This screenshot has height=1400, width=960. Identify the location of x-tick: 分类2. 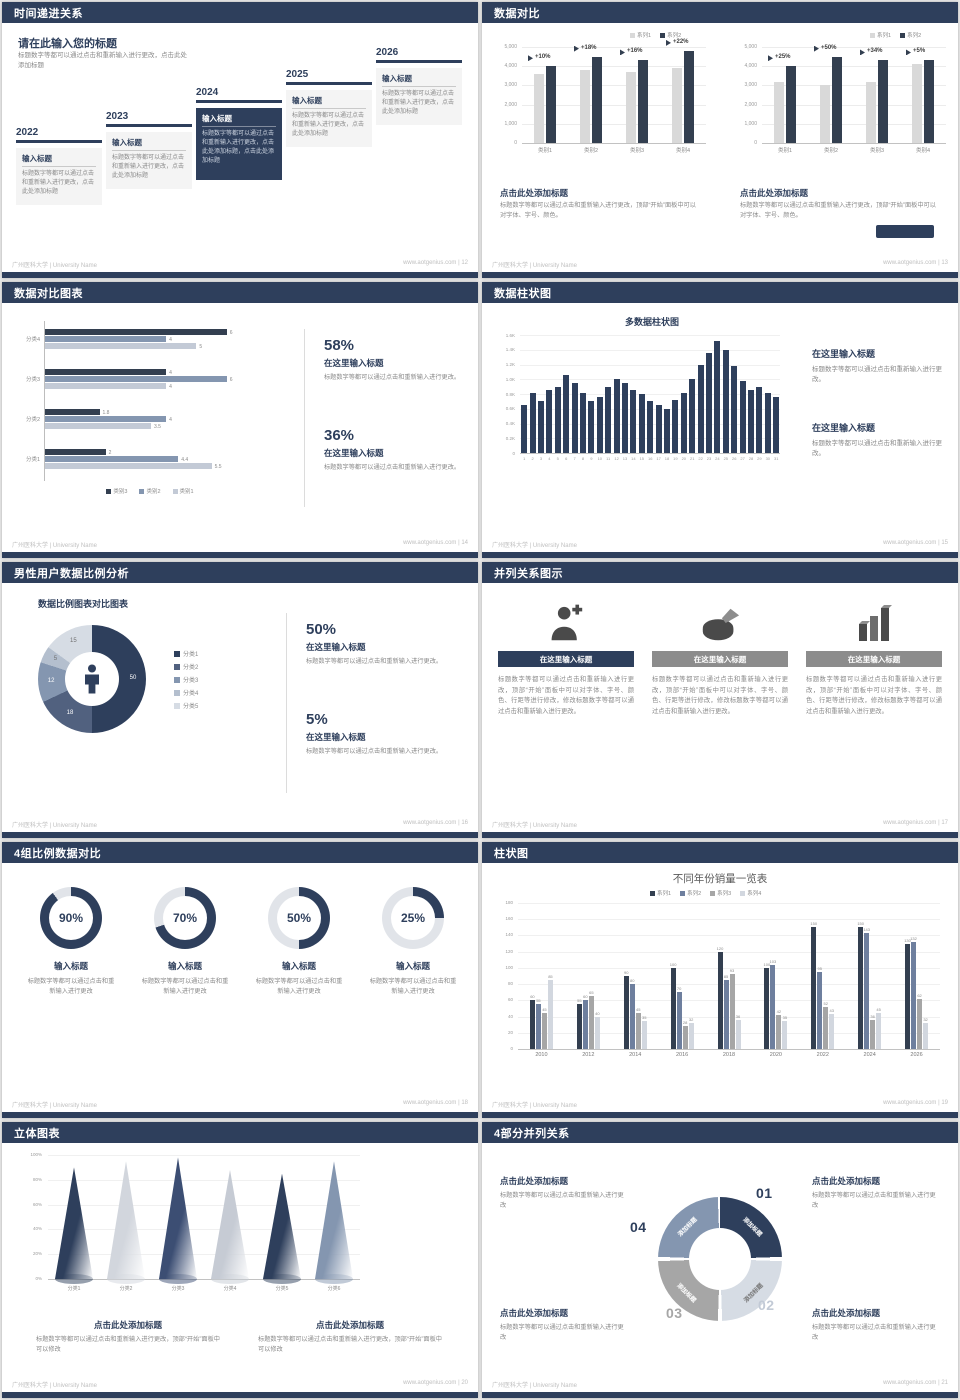
(126, 1289).